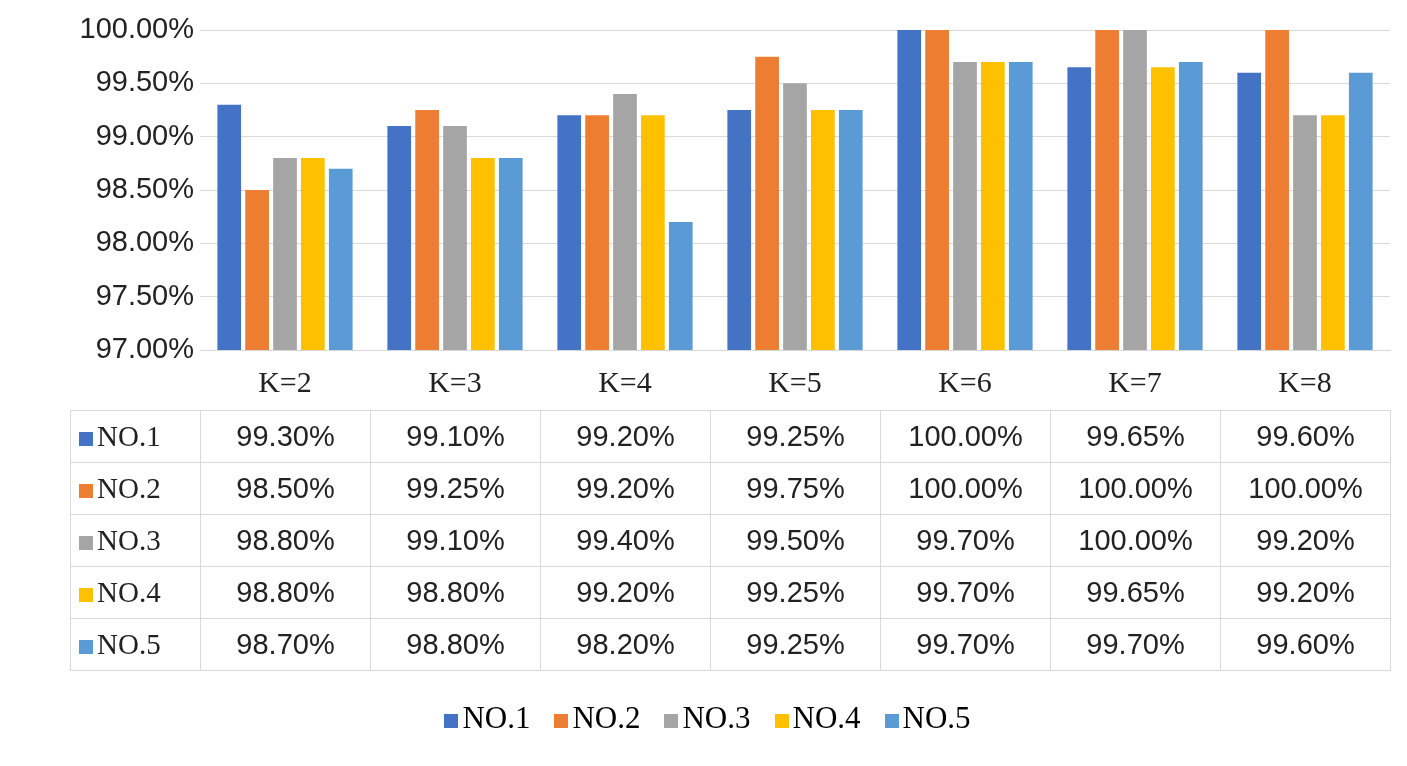  I want to click on y-tick-label: 98.50%, so click(144, 188).